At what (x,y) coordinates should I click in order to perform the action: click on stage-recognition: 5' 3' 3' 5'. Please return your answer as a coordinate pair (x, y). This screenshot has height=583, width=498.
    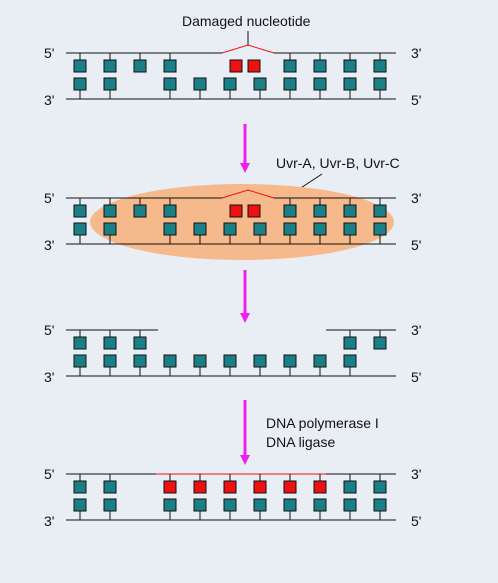
    Looking at the image, I should click on (232, 222).